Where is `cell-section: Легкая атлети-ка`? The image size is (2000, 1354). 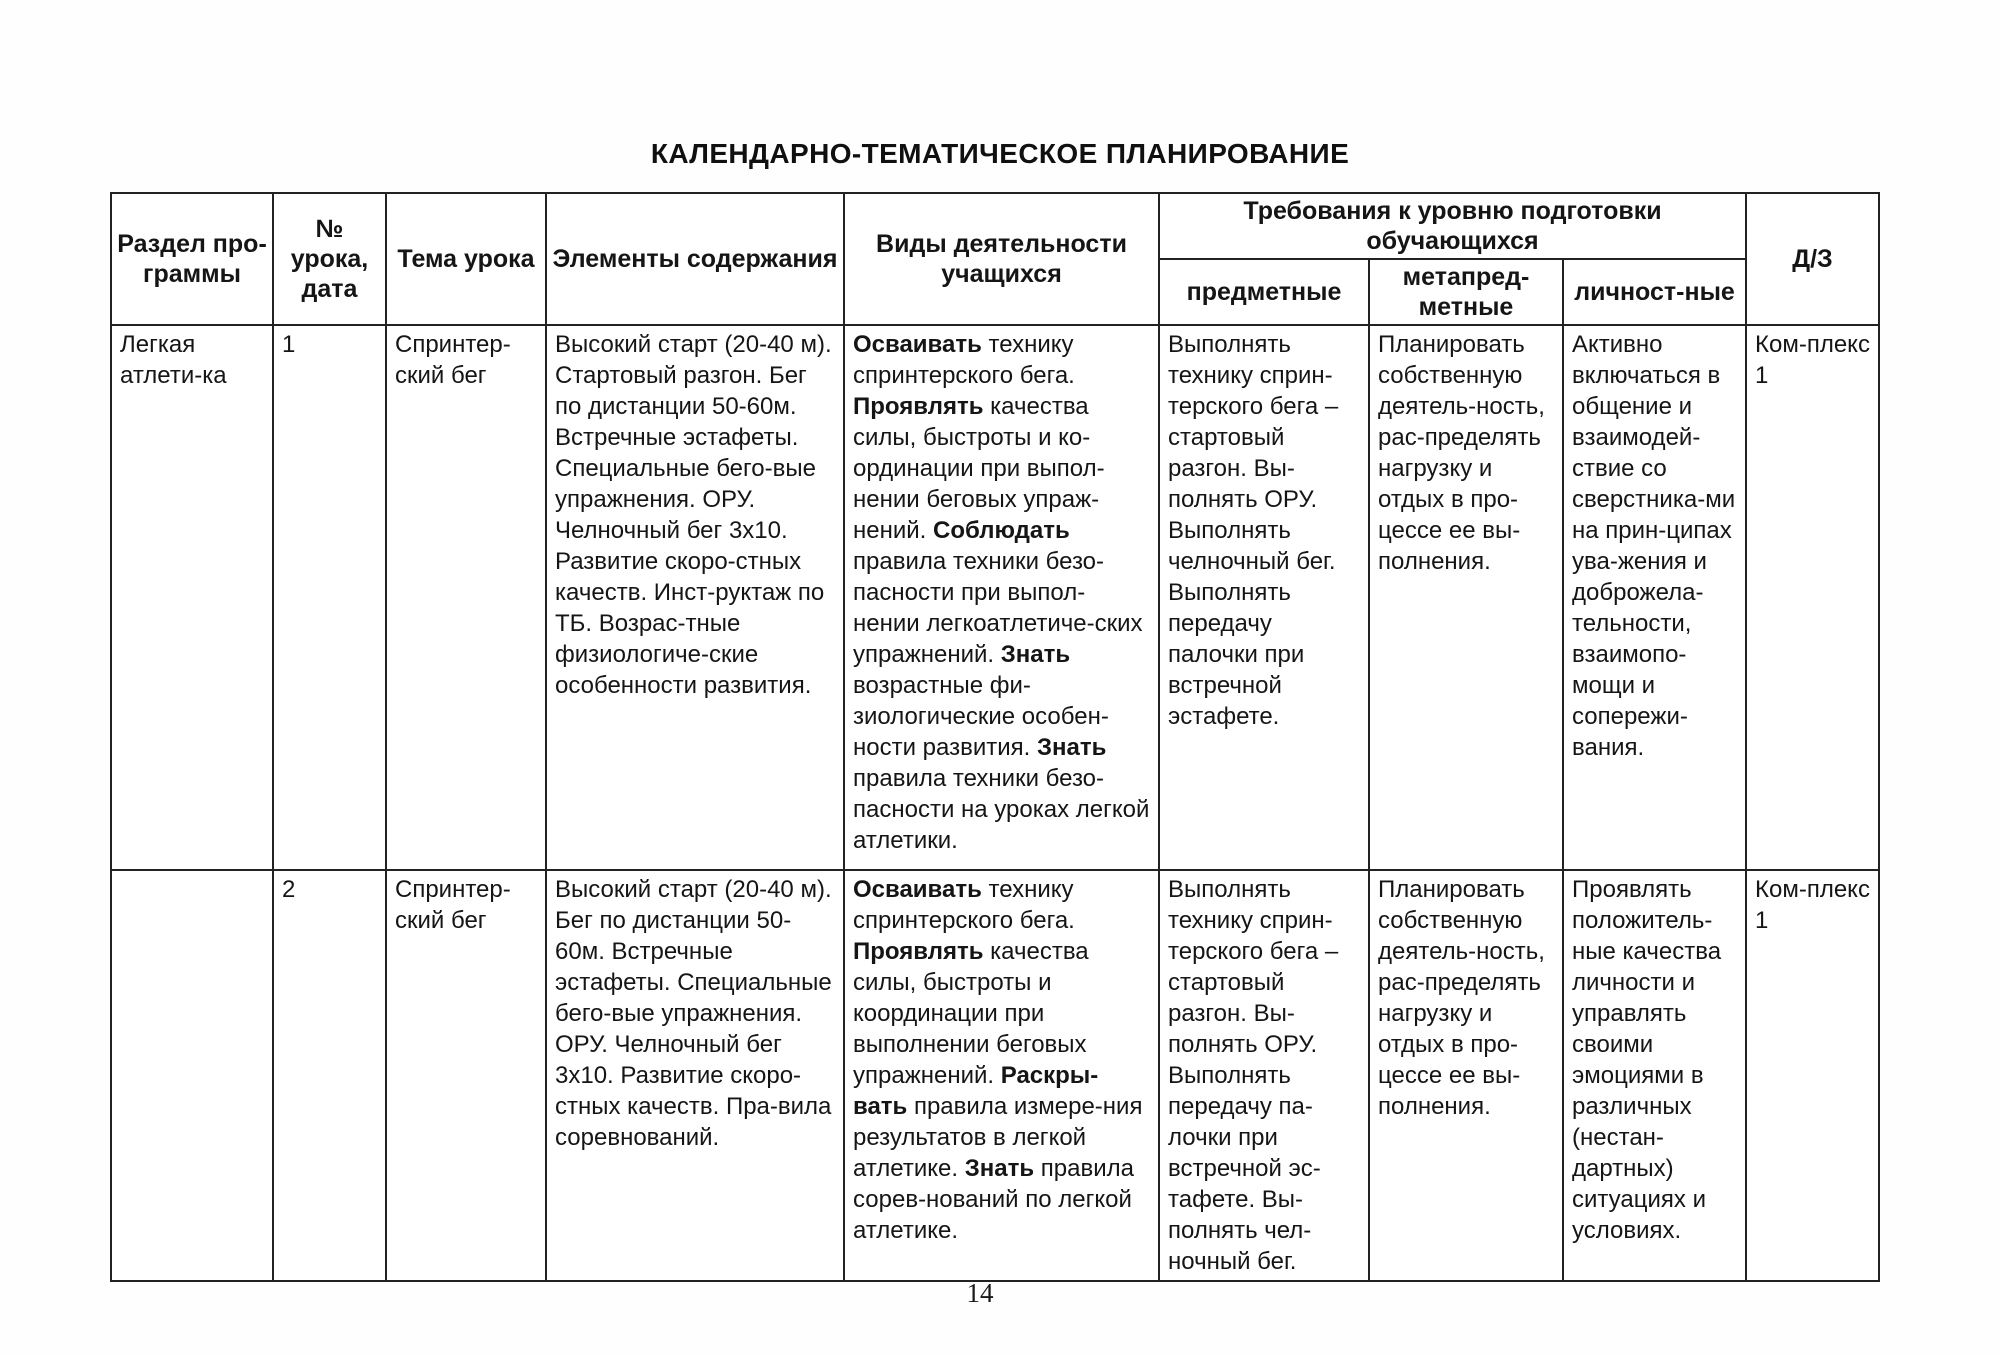 cell-section: Легкая атлети-ка is located at coordinates (192, 597).